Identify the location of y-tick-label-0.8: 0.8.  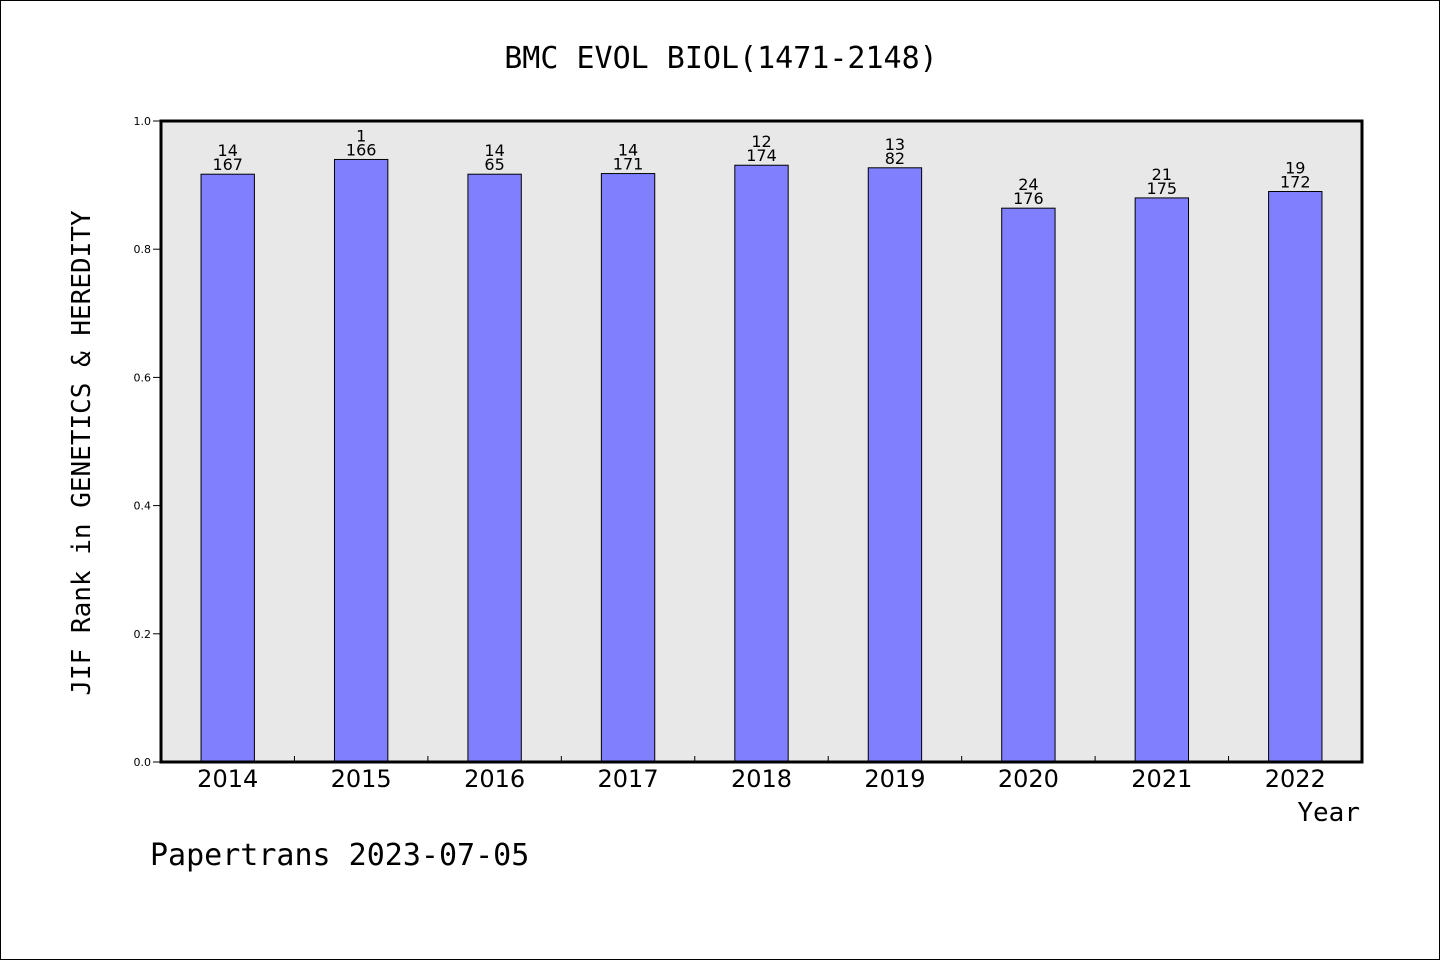
(143, 249).